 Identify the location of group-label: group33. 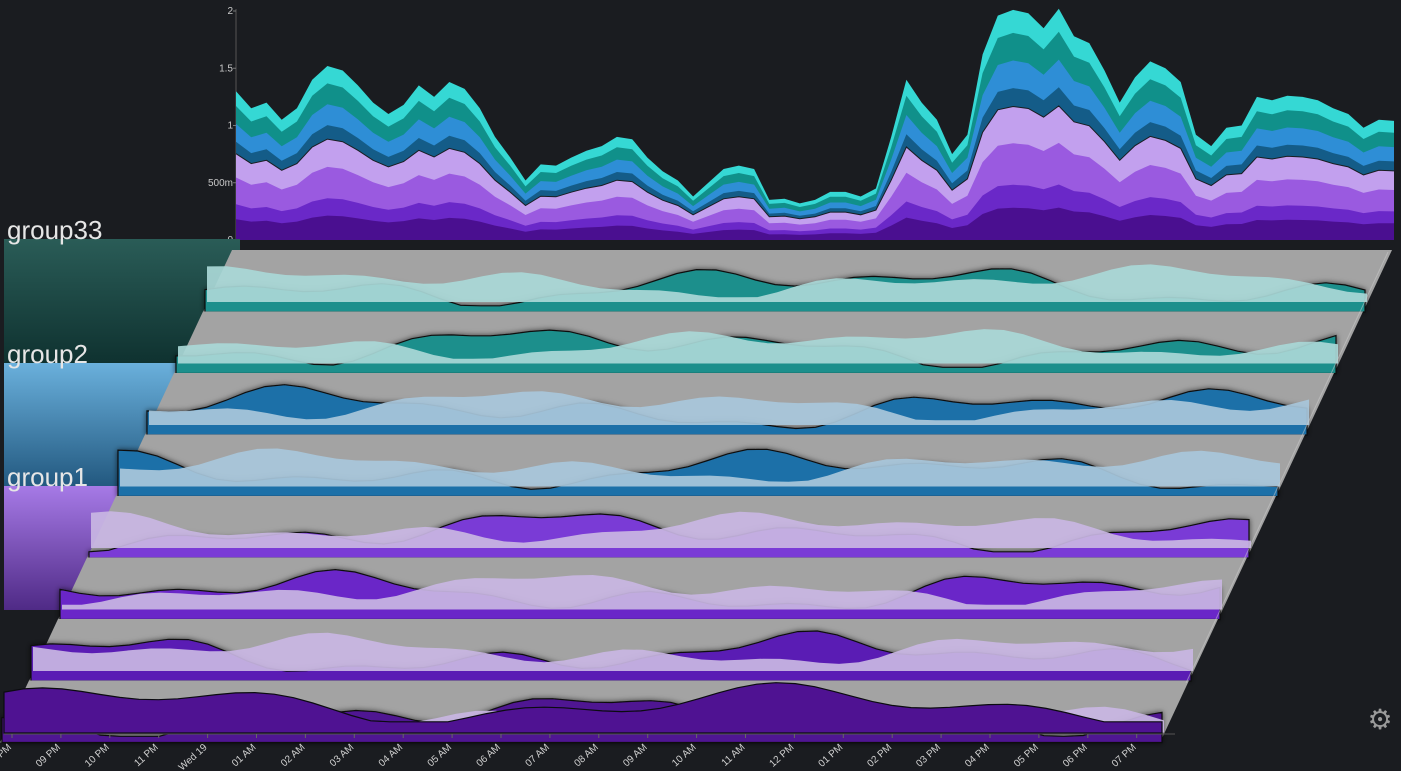
(54, 230).